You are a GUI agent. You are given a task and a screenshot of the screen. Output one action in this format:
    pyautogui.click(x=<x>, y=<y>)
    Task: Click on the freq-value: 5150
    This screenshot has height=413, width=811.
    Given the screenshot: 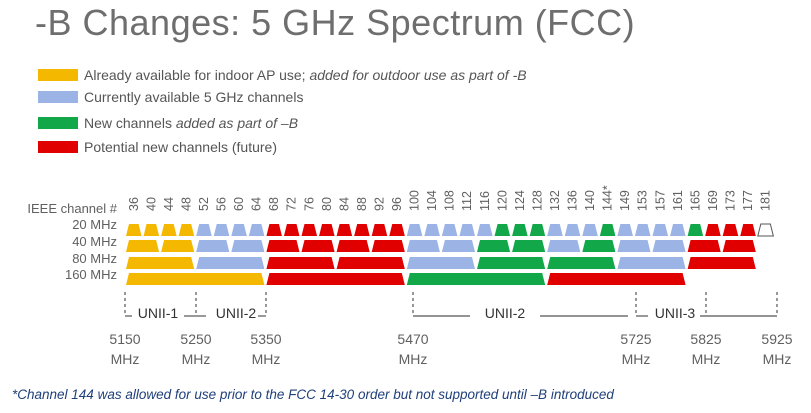 What is the action you would take?
    pyautogui.click(x=124, y=339)
    